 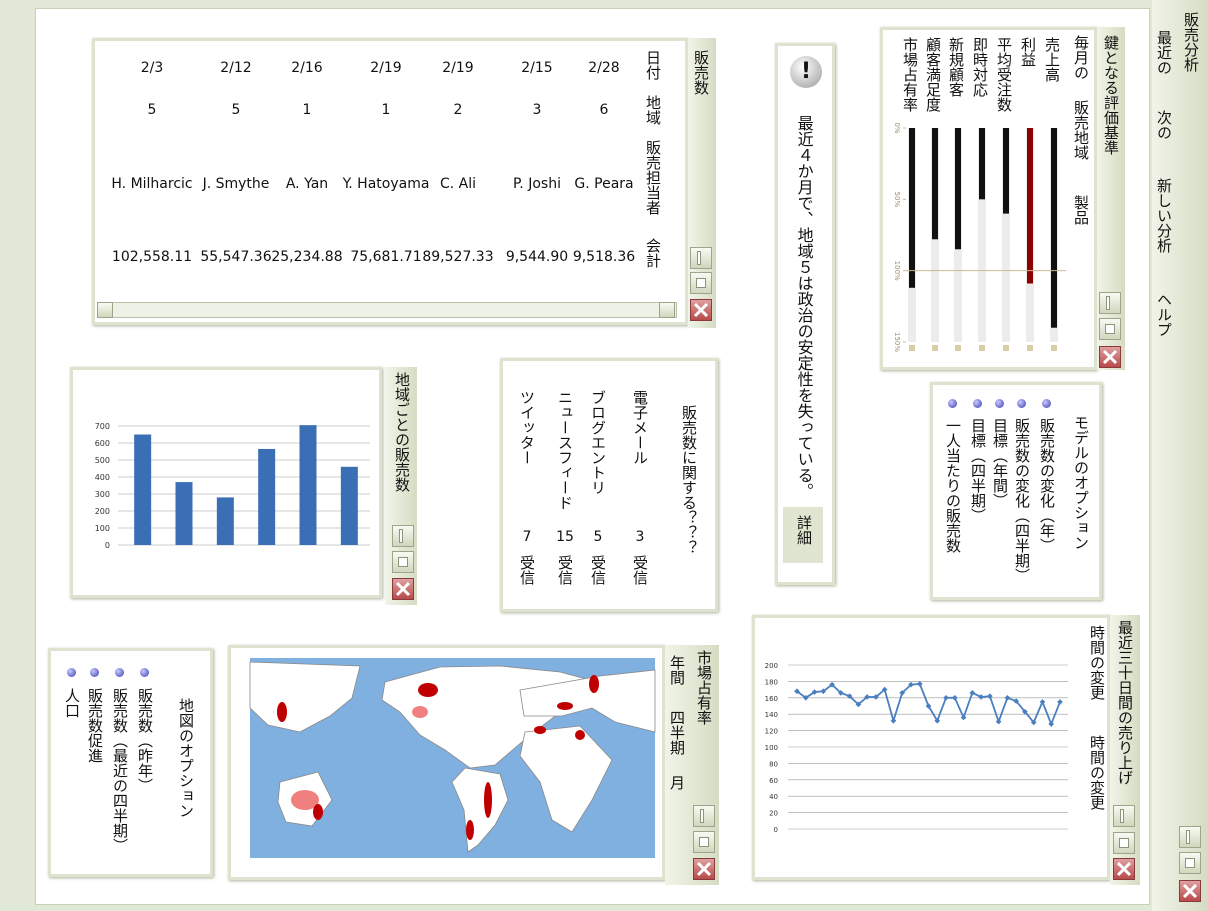 I want to click on cell: 2/15, so click(x=537, y=68).